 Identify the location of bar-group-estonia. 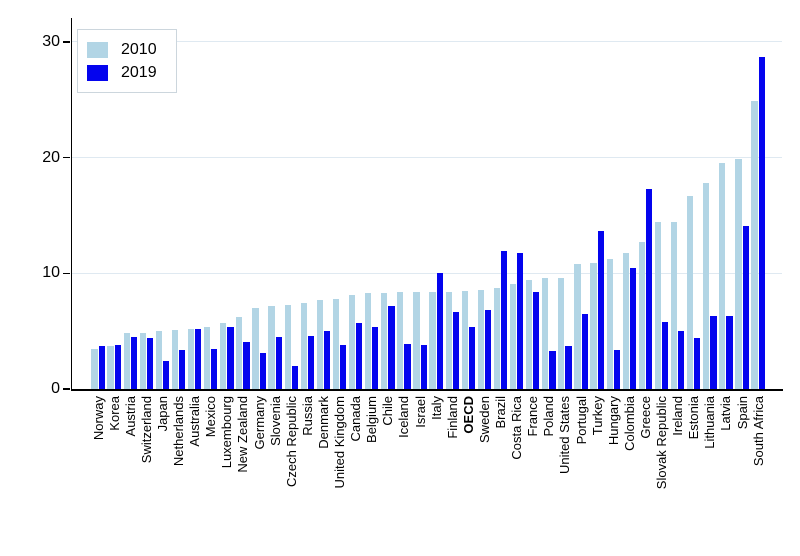
(694, 292).